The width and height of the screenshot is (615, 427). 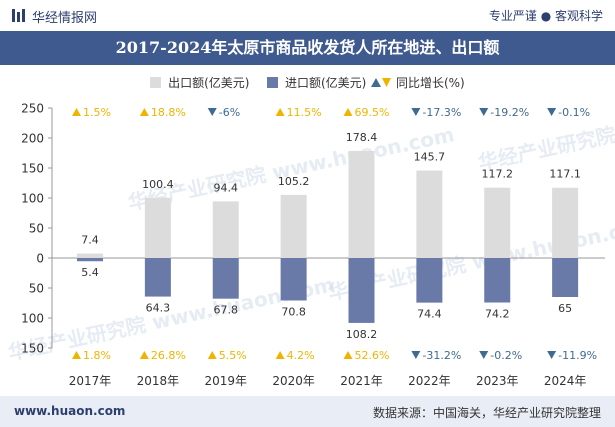 I want to click on import-growth-label: -31.2%, so click(x=441, y=355).